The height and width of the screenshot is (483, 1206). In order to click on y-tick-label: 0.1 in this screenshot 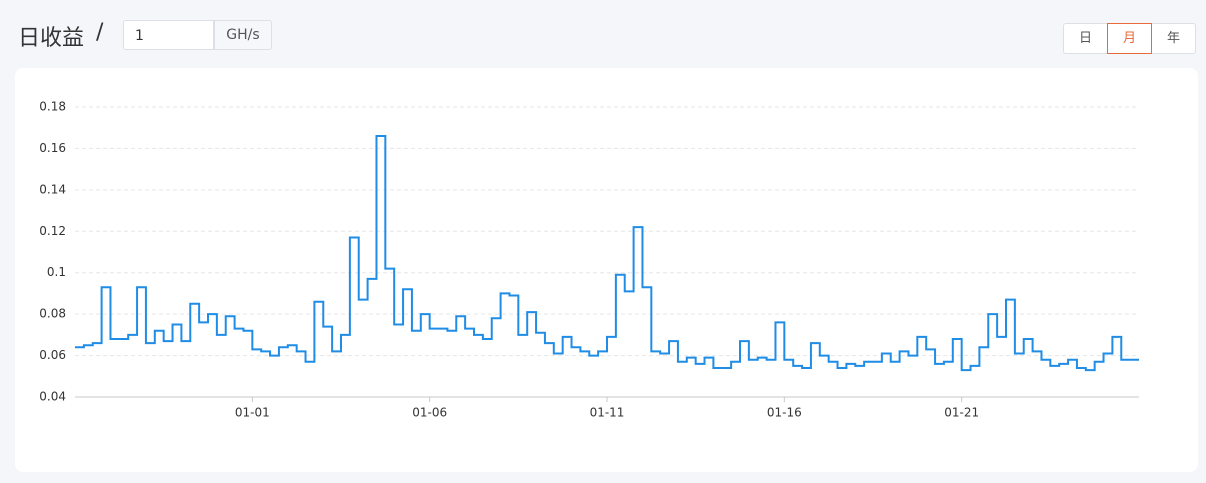, I will do `click(56, 272)`.